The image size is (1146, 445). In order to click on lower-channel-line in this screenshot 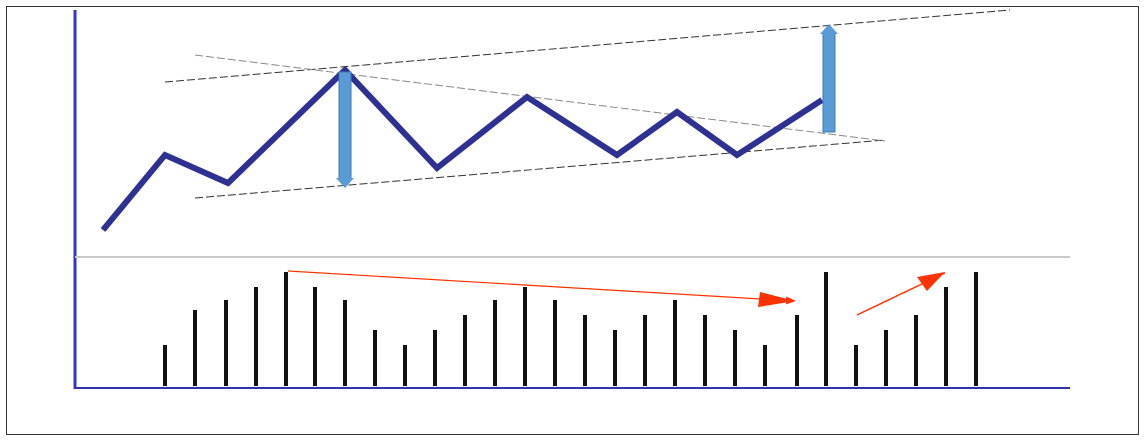, I will do `click(540, 169)`.